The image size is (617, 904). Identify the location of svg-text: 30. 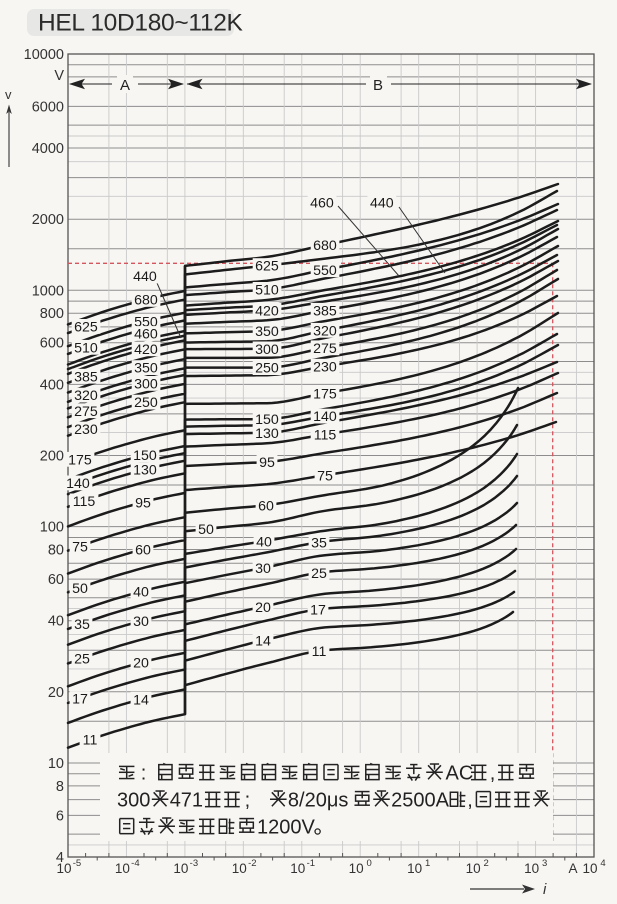
(263, 569).